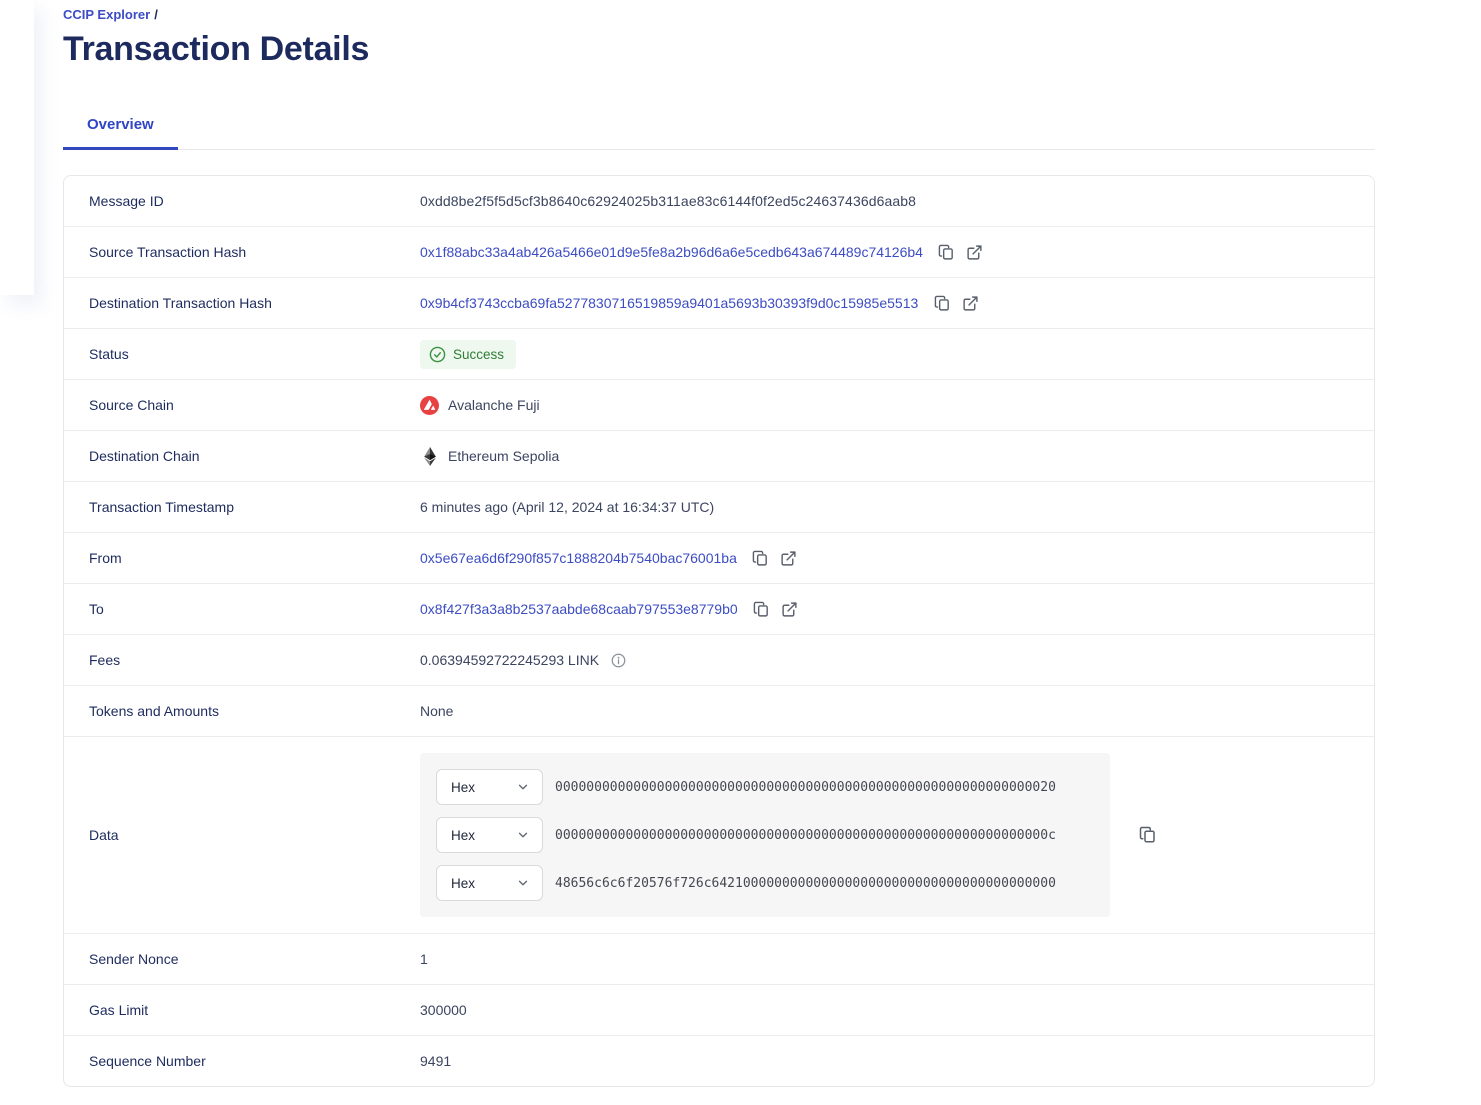 The height and width of the screenshot is (1105, 1481). What do you see at coordinates (105, 660) in the screenshot?
I see `row-label: Fees` at bounding box center [105, 660].